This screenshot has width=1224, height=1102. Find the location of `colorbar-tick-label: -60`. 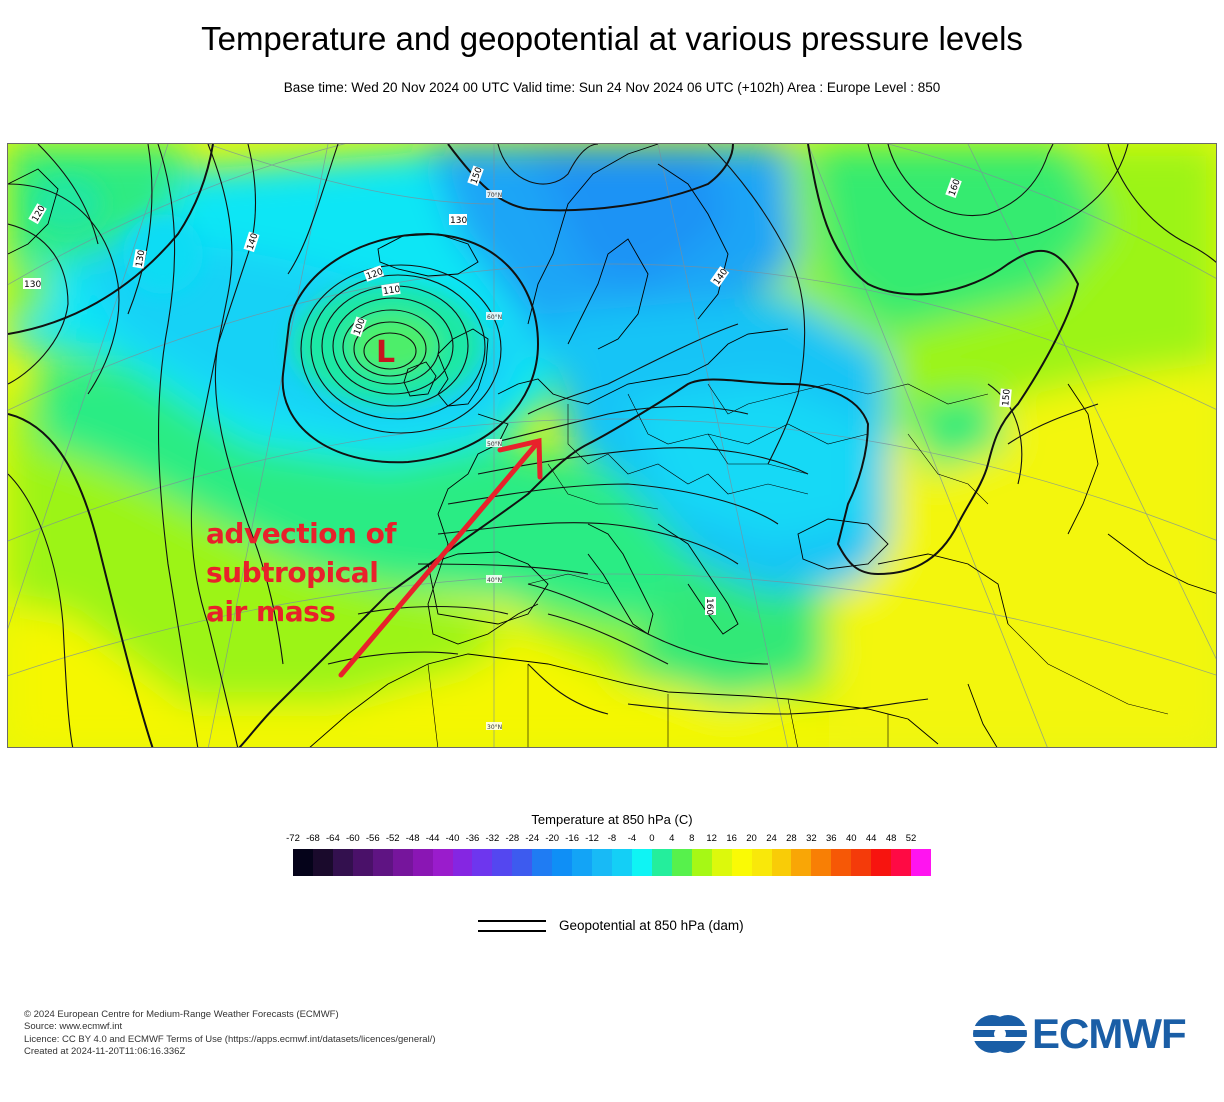

colorbar-tick-label: -60 is located at coordinates (352, 838).